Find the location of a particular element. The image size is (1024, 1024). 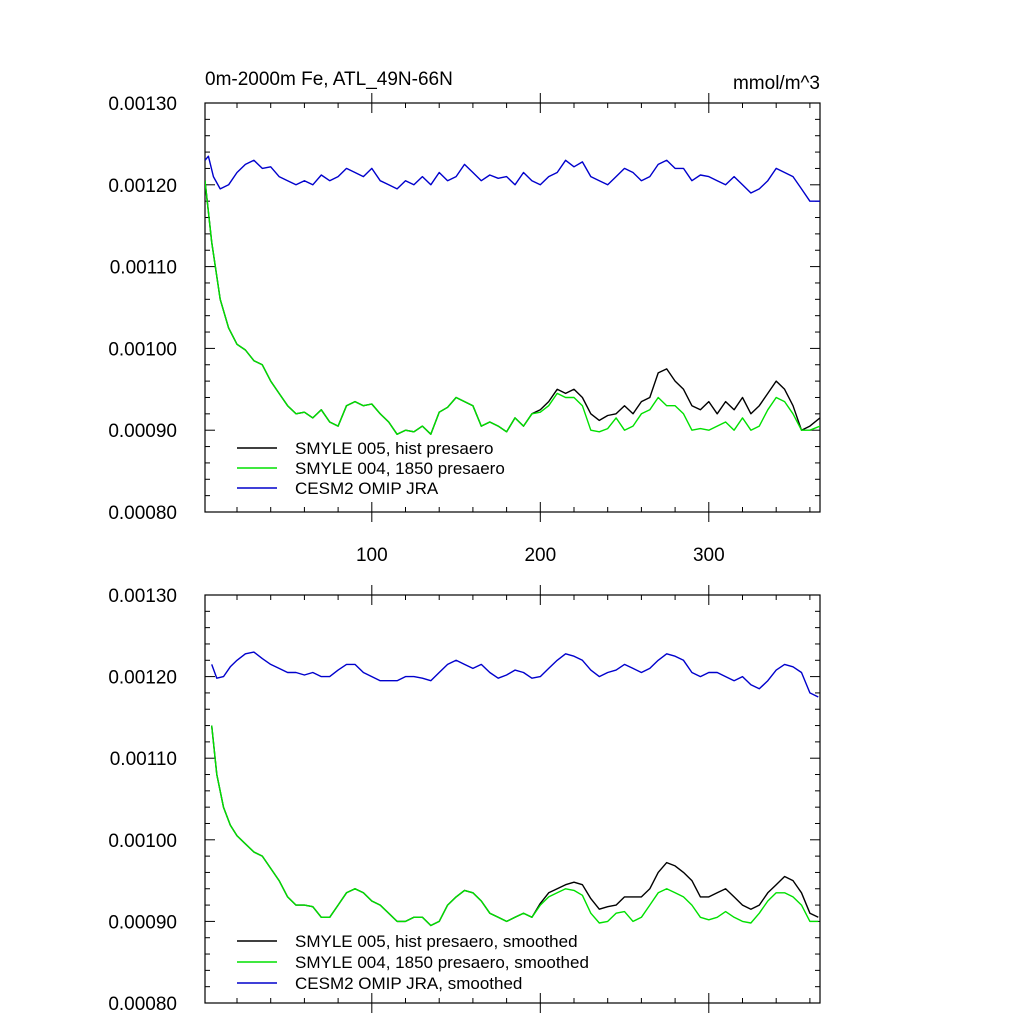

legend-label: SMYLE 004, 1850 presaero is located at coordinates (400, 468).